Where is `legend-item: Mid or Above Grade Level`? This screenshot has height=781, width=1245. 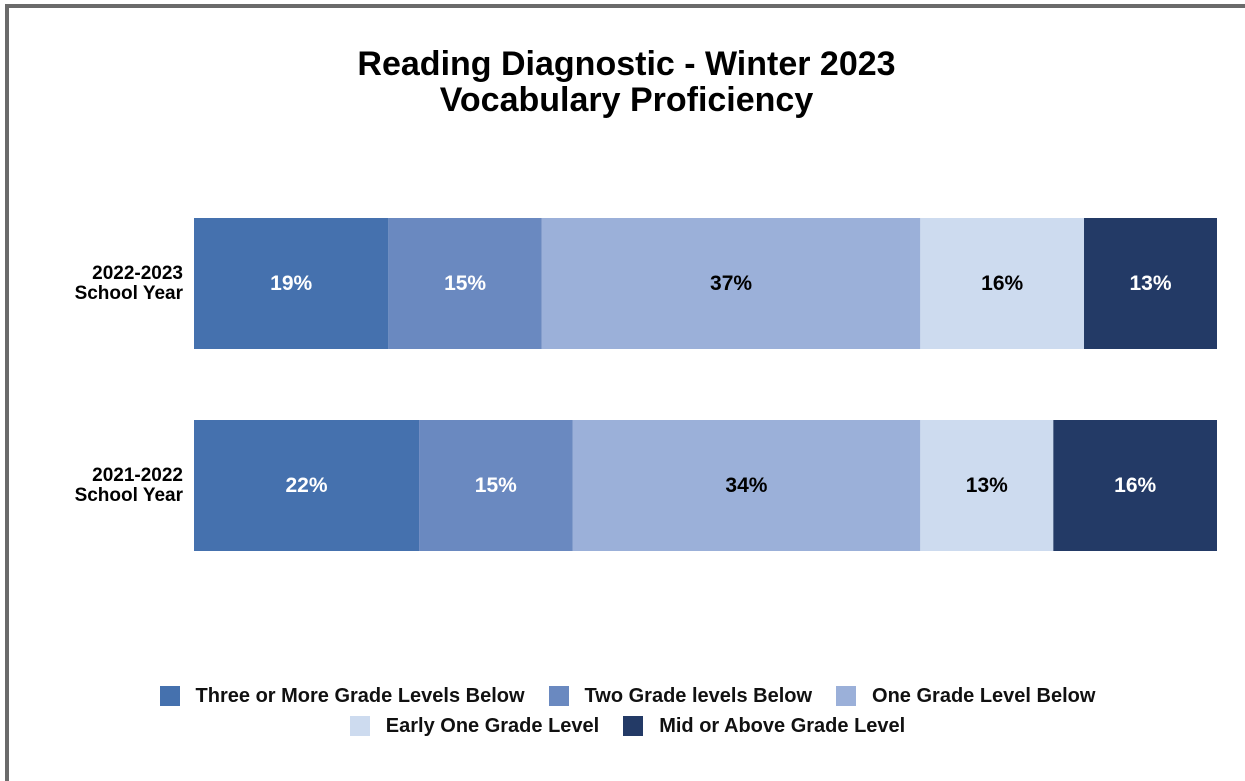
legend-item: Mid or Above Grade Level is located at coordinates (764, 726).